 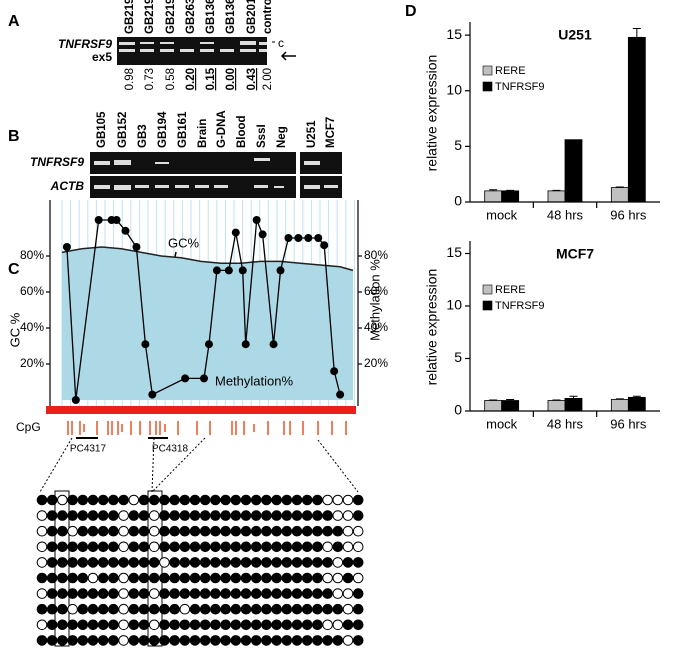 I want to click on row-label: TNFRSF9, so click(x=57, y=162).